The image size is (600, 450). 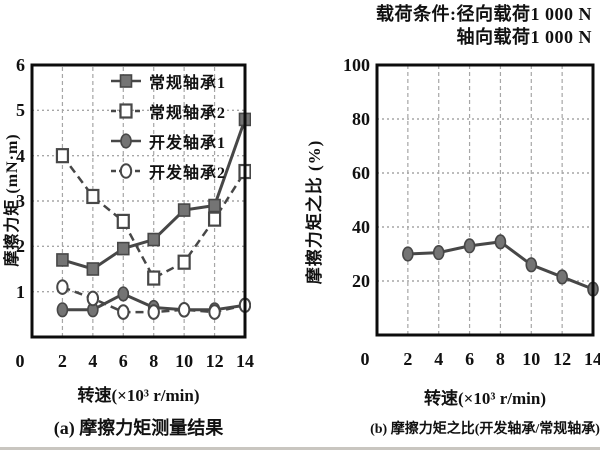 I want to click on chart-a-x-axis-title: 转速(×10³ r/min), so click(x=138, y=395).